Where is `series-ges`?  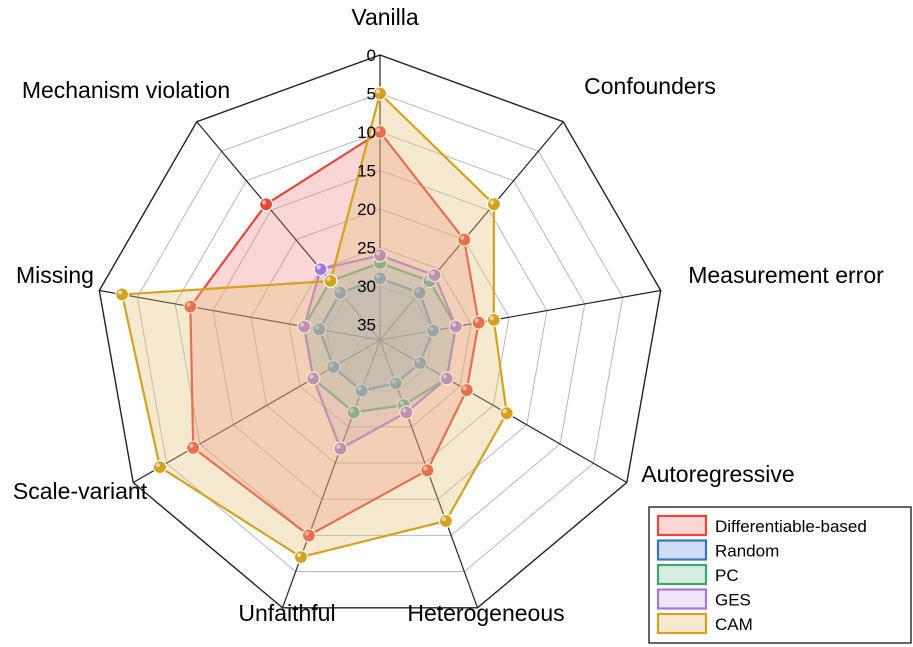 series-ges is located at coordinates (380, 352).